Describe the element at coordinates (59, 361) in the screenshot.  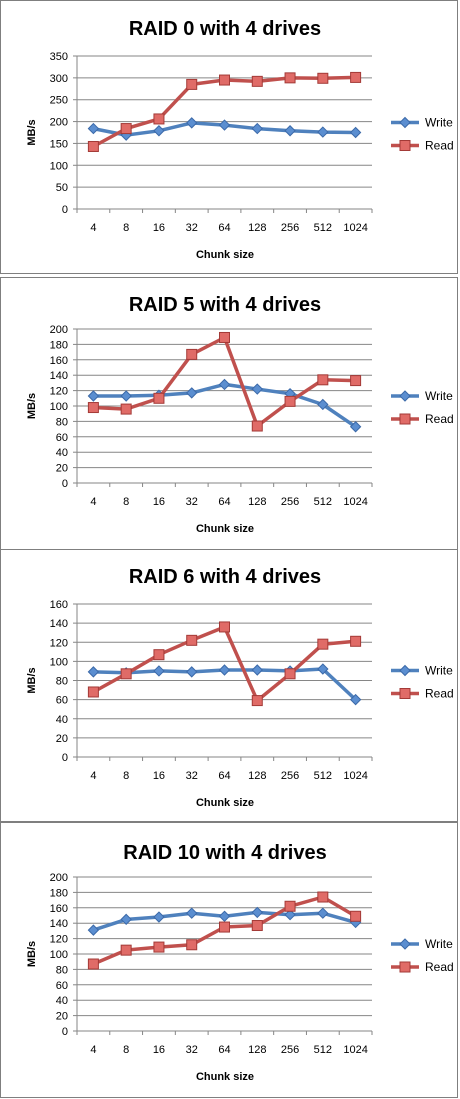
I see `y-tick-label: 160` at that location.